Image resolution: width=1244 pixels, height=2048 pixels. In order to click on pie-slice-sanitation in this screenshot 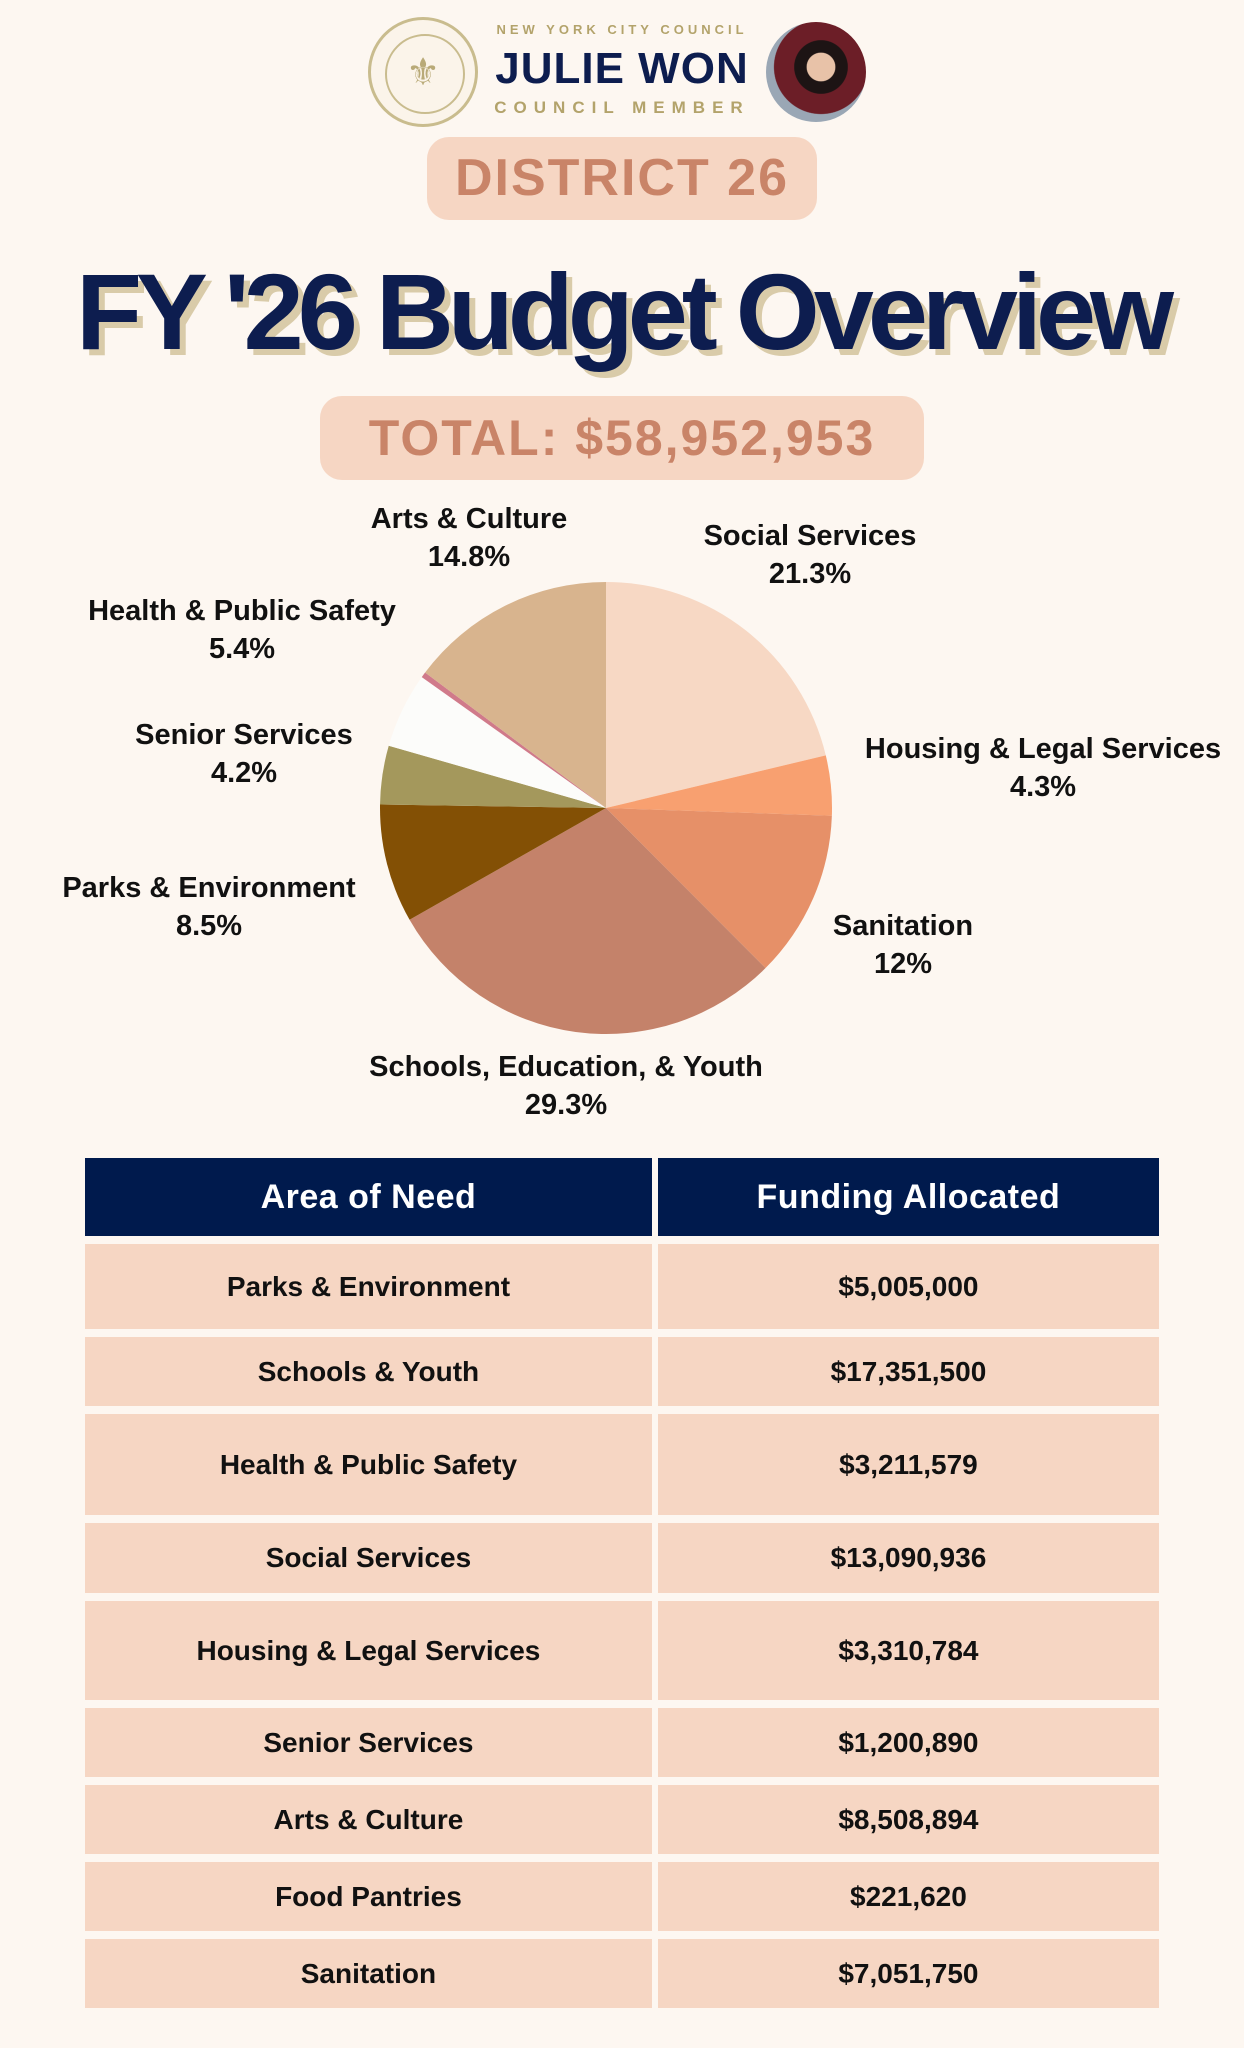, I will do `click(719, 888)`.